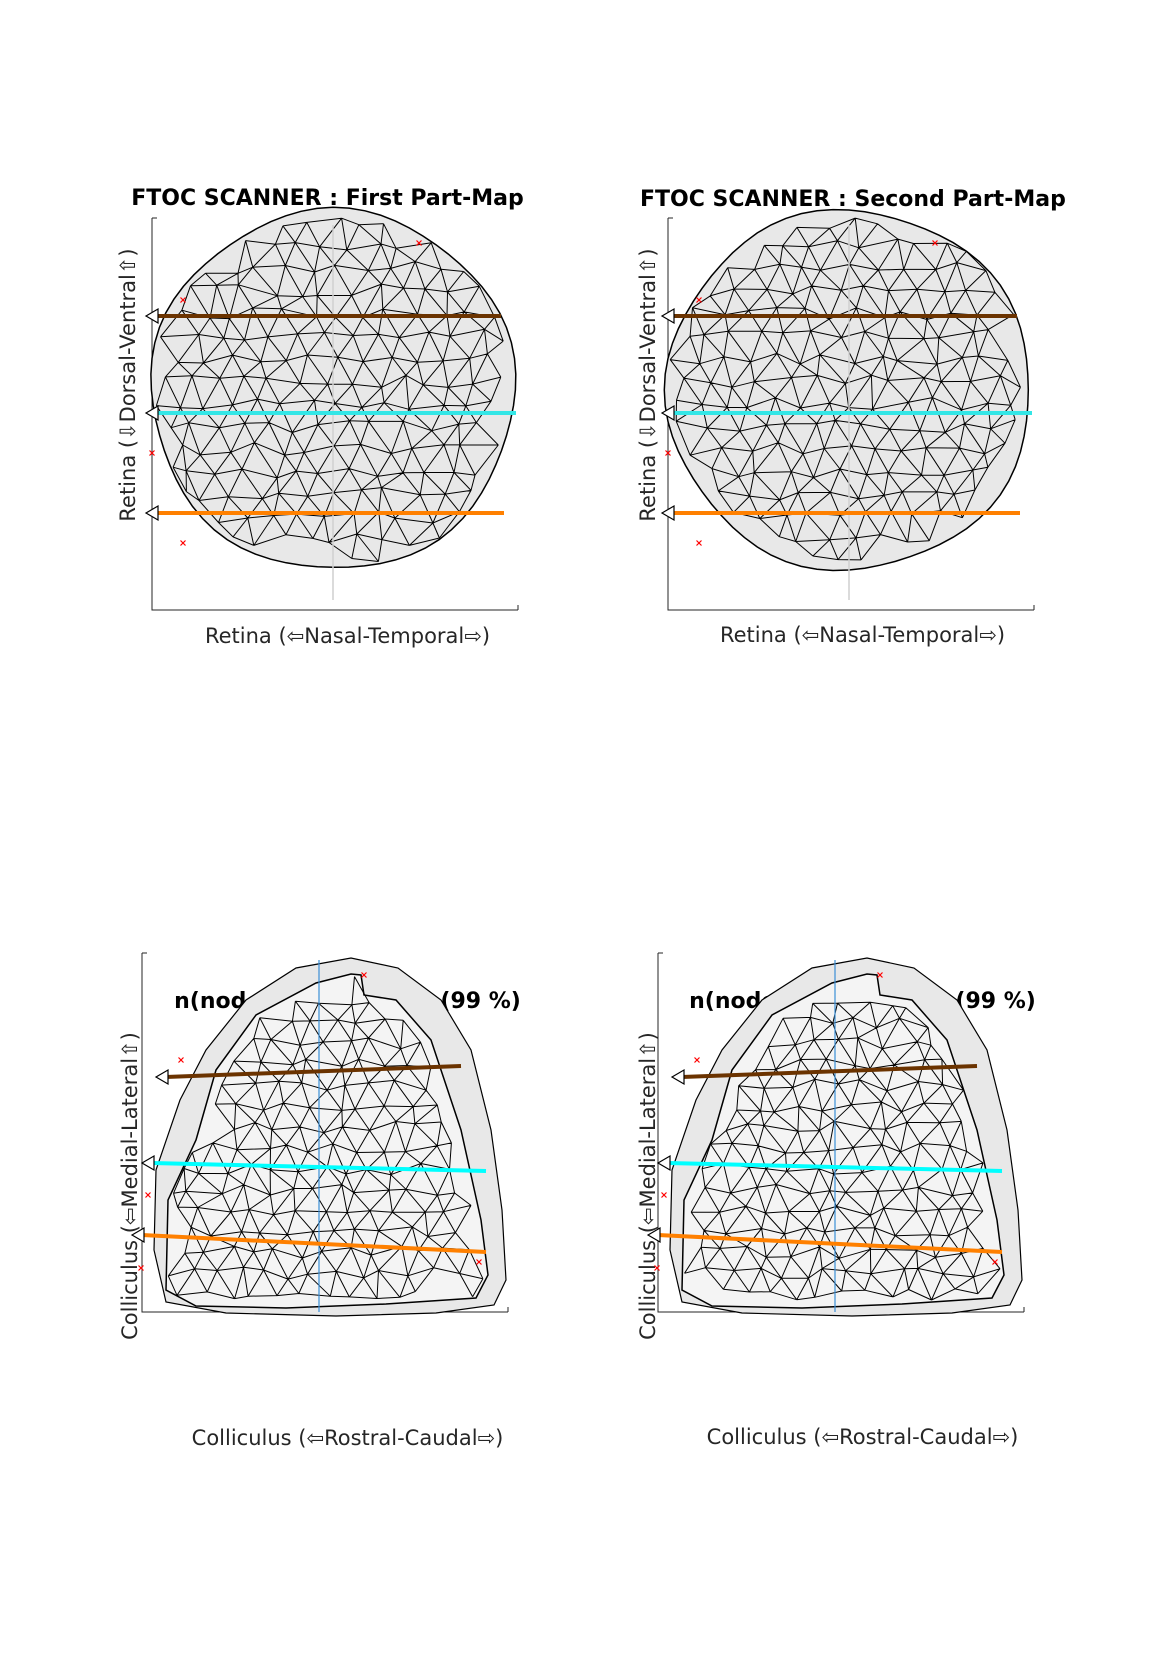 This screenshot has height=1679, width=1165. What do you see at coordinates (327, 198) in the screenshot?
I see `panel-title: FTOC SCANNER : First Part-Map` at bounding box center [327, 198].